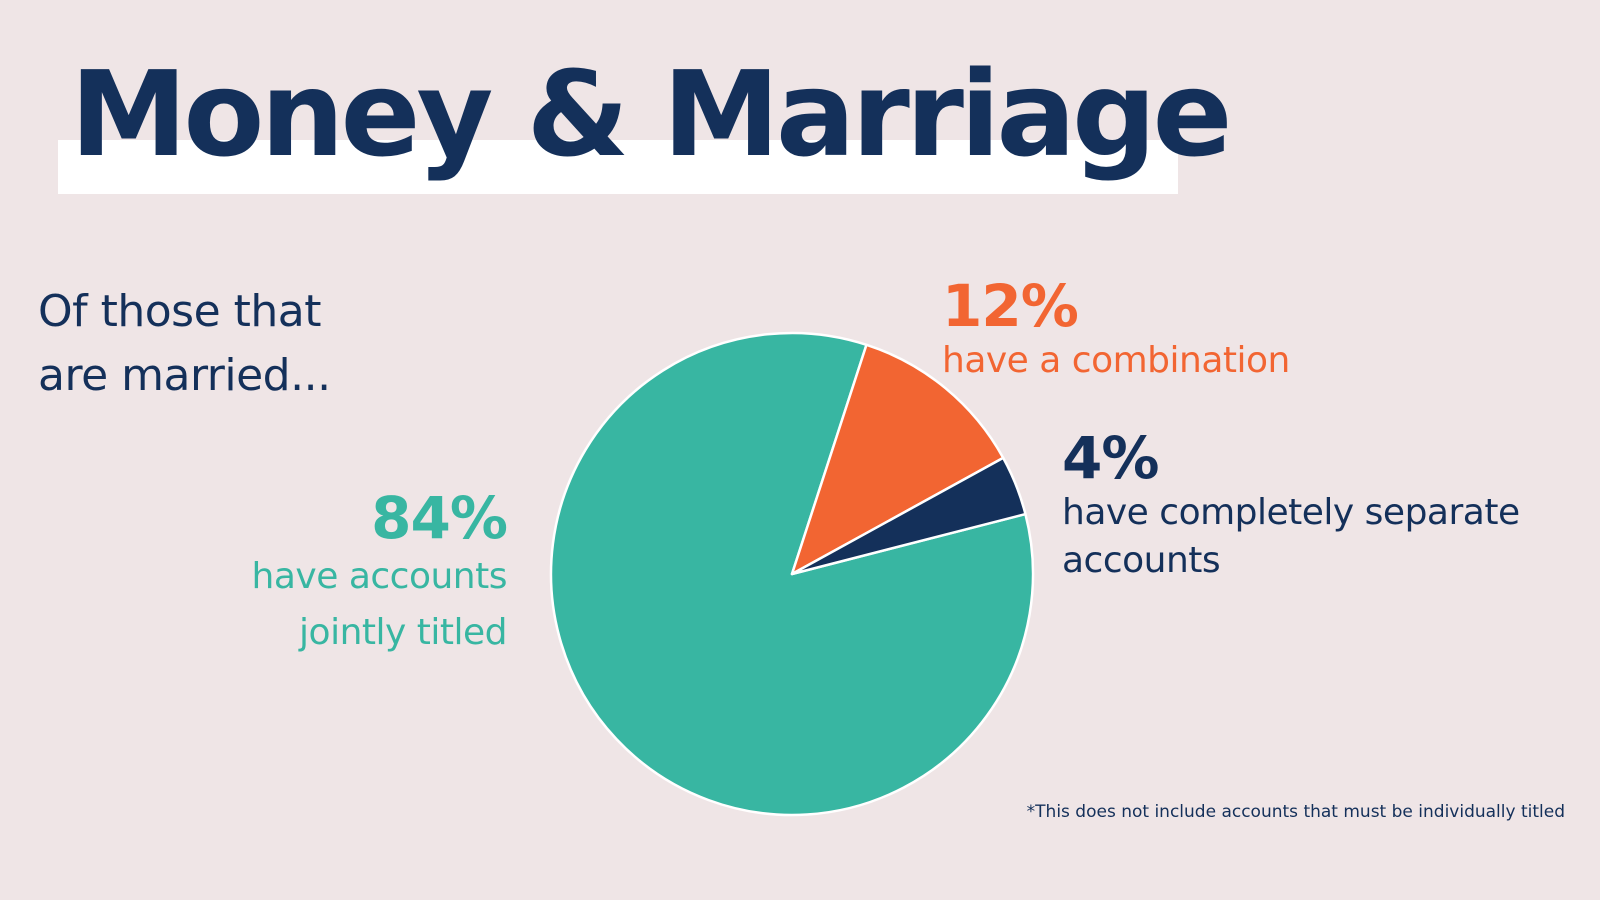 This screenshot has height=900, width=1600. I want to click on page-title: Money & Marriage, so click(651, 114).